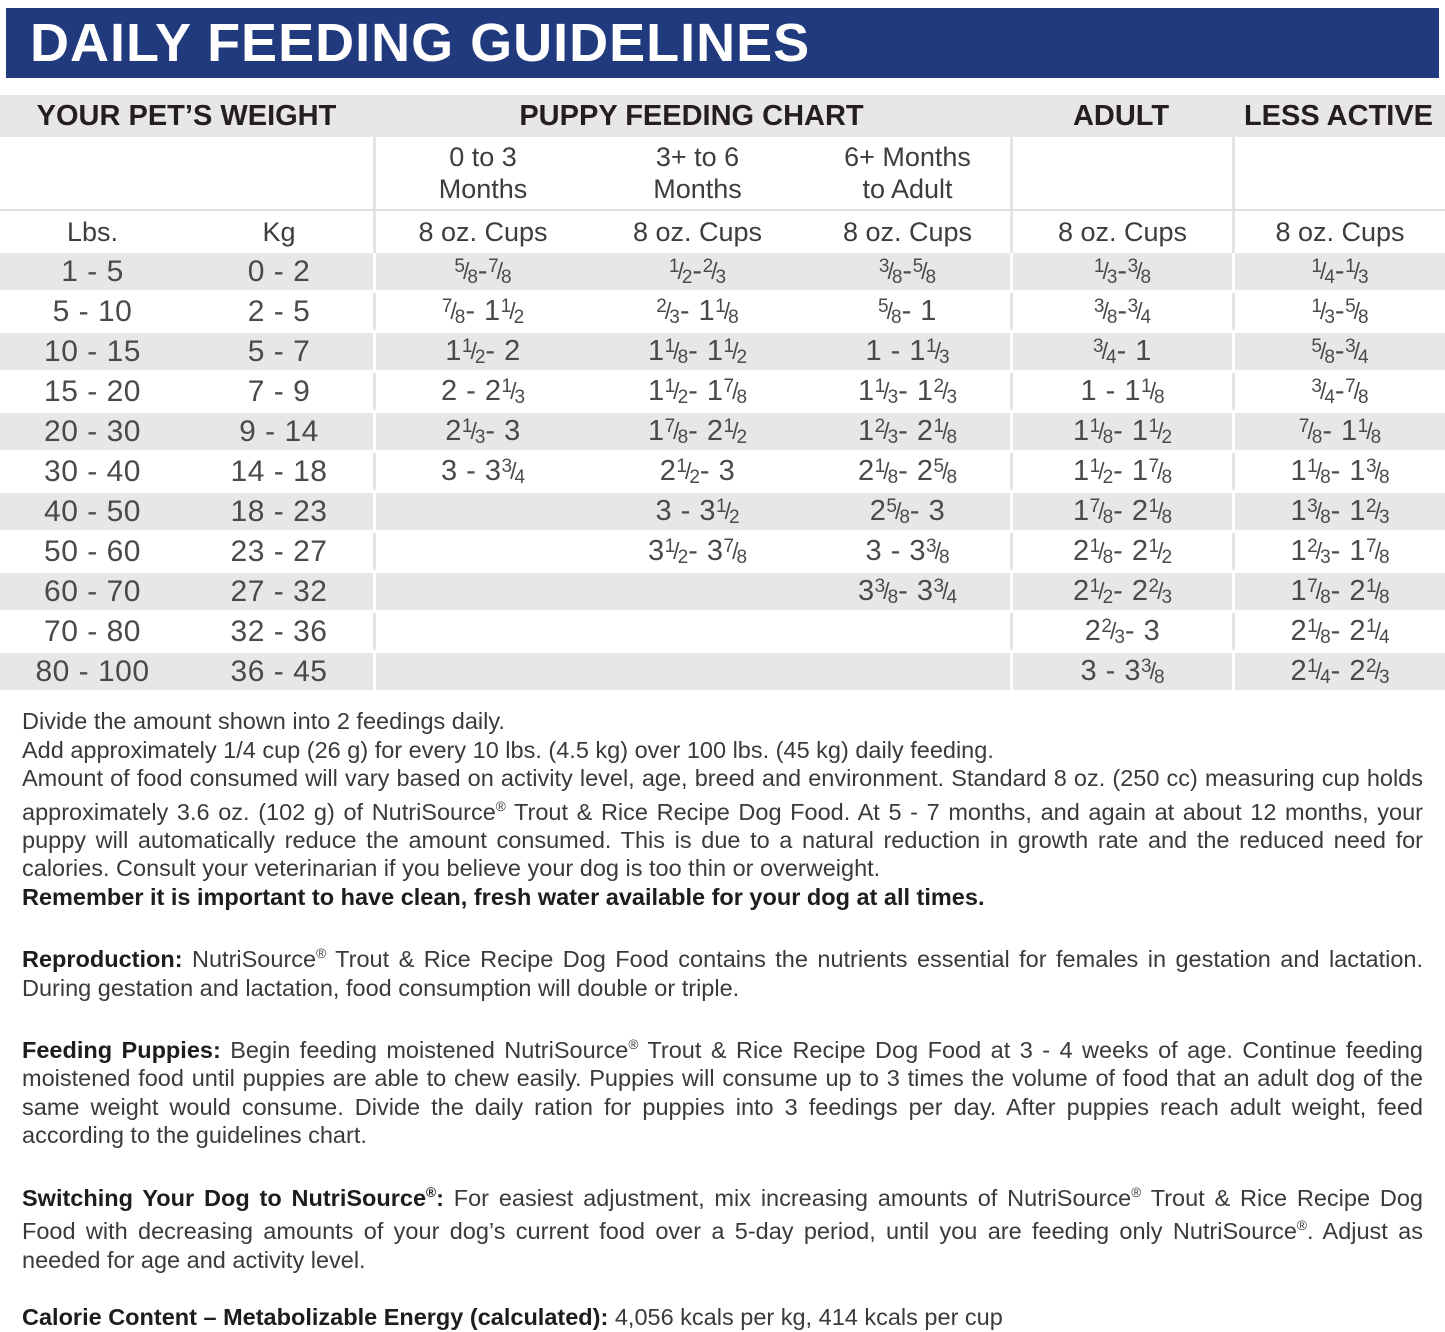 Image resolution: width=1445 pixels, height=1332 pixels. Describe the element at coordinates (92, 351) in the screenshot. I see `cell-lbs: 10 - 15` at that location.